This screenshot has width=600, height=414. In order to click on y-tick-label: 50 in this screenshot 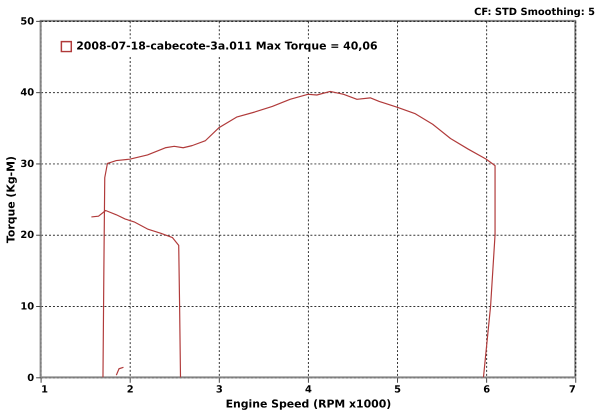, I will do `click(27, 22)`.